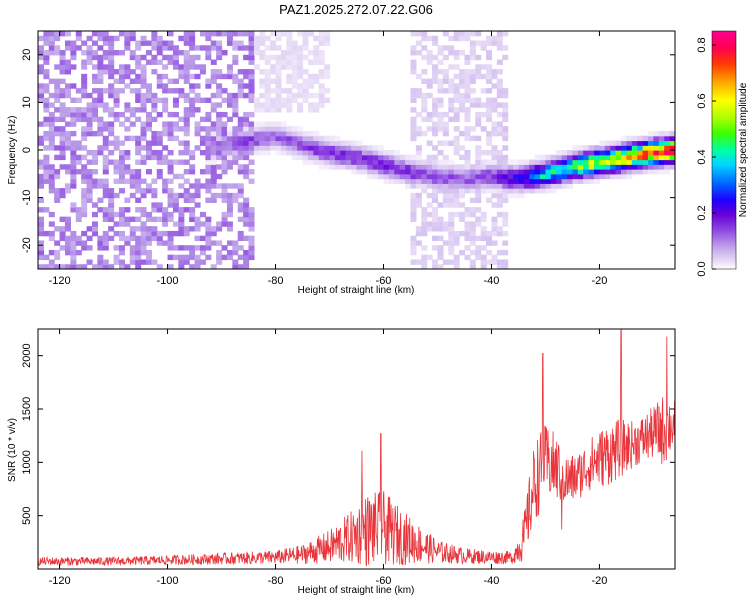 The width and height of the screenshot is (750, 600). What do you see at coordinates (702, 156) in the screenshot?
I see `colorbar-tick-label: 0.4` at bounding box center [702, 156].